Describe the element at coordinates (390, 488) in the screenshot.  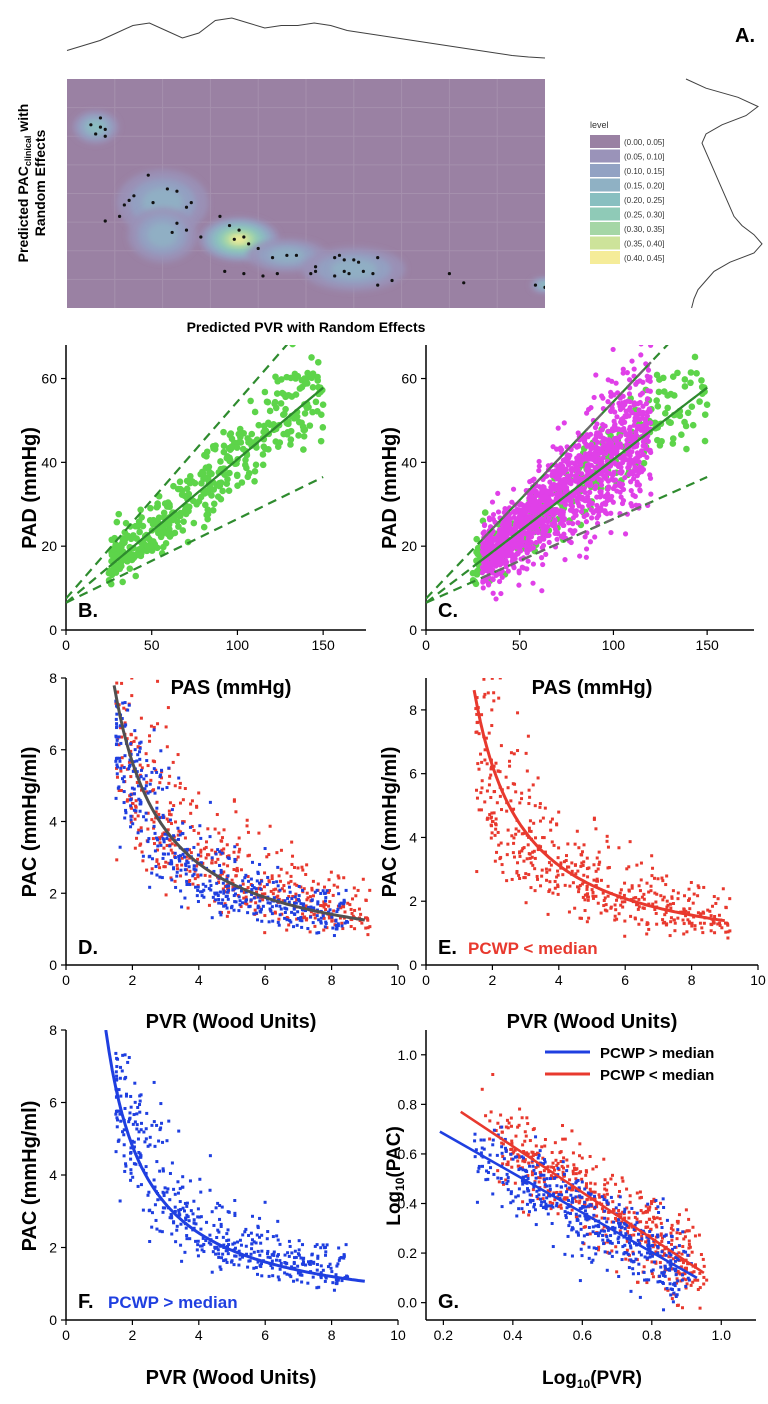
I see `y-axis-label-c: PAD (mmHg)` at that location.